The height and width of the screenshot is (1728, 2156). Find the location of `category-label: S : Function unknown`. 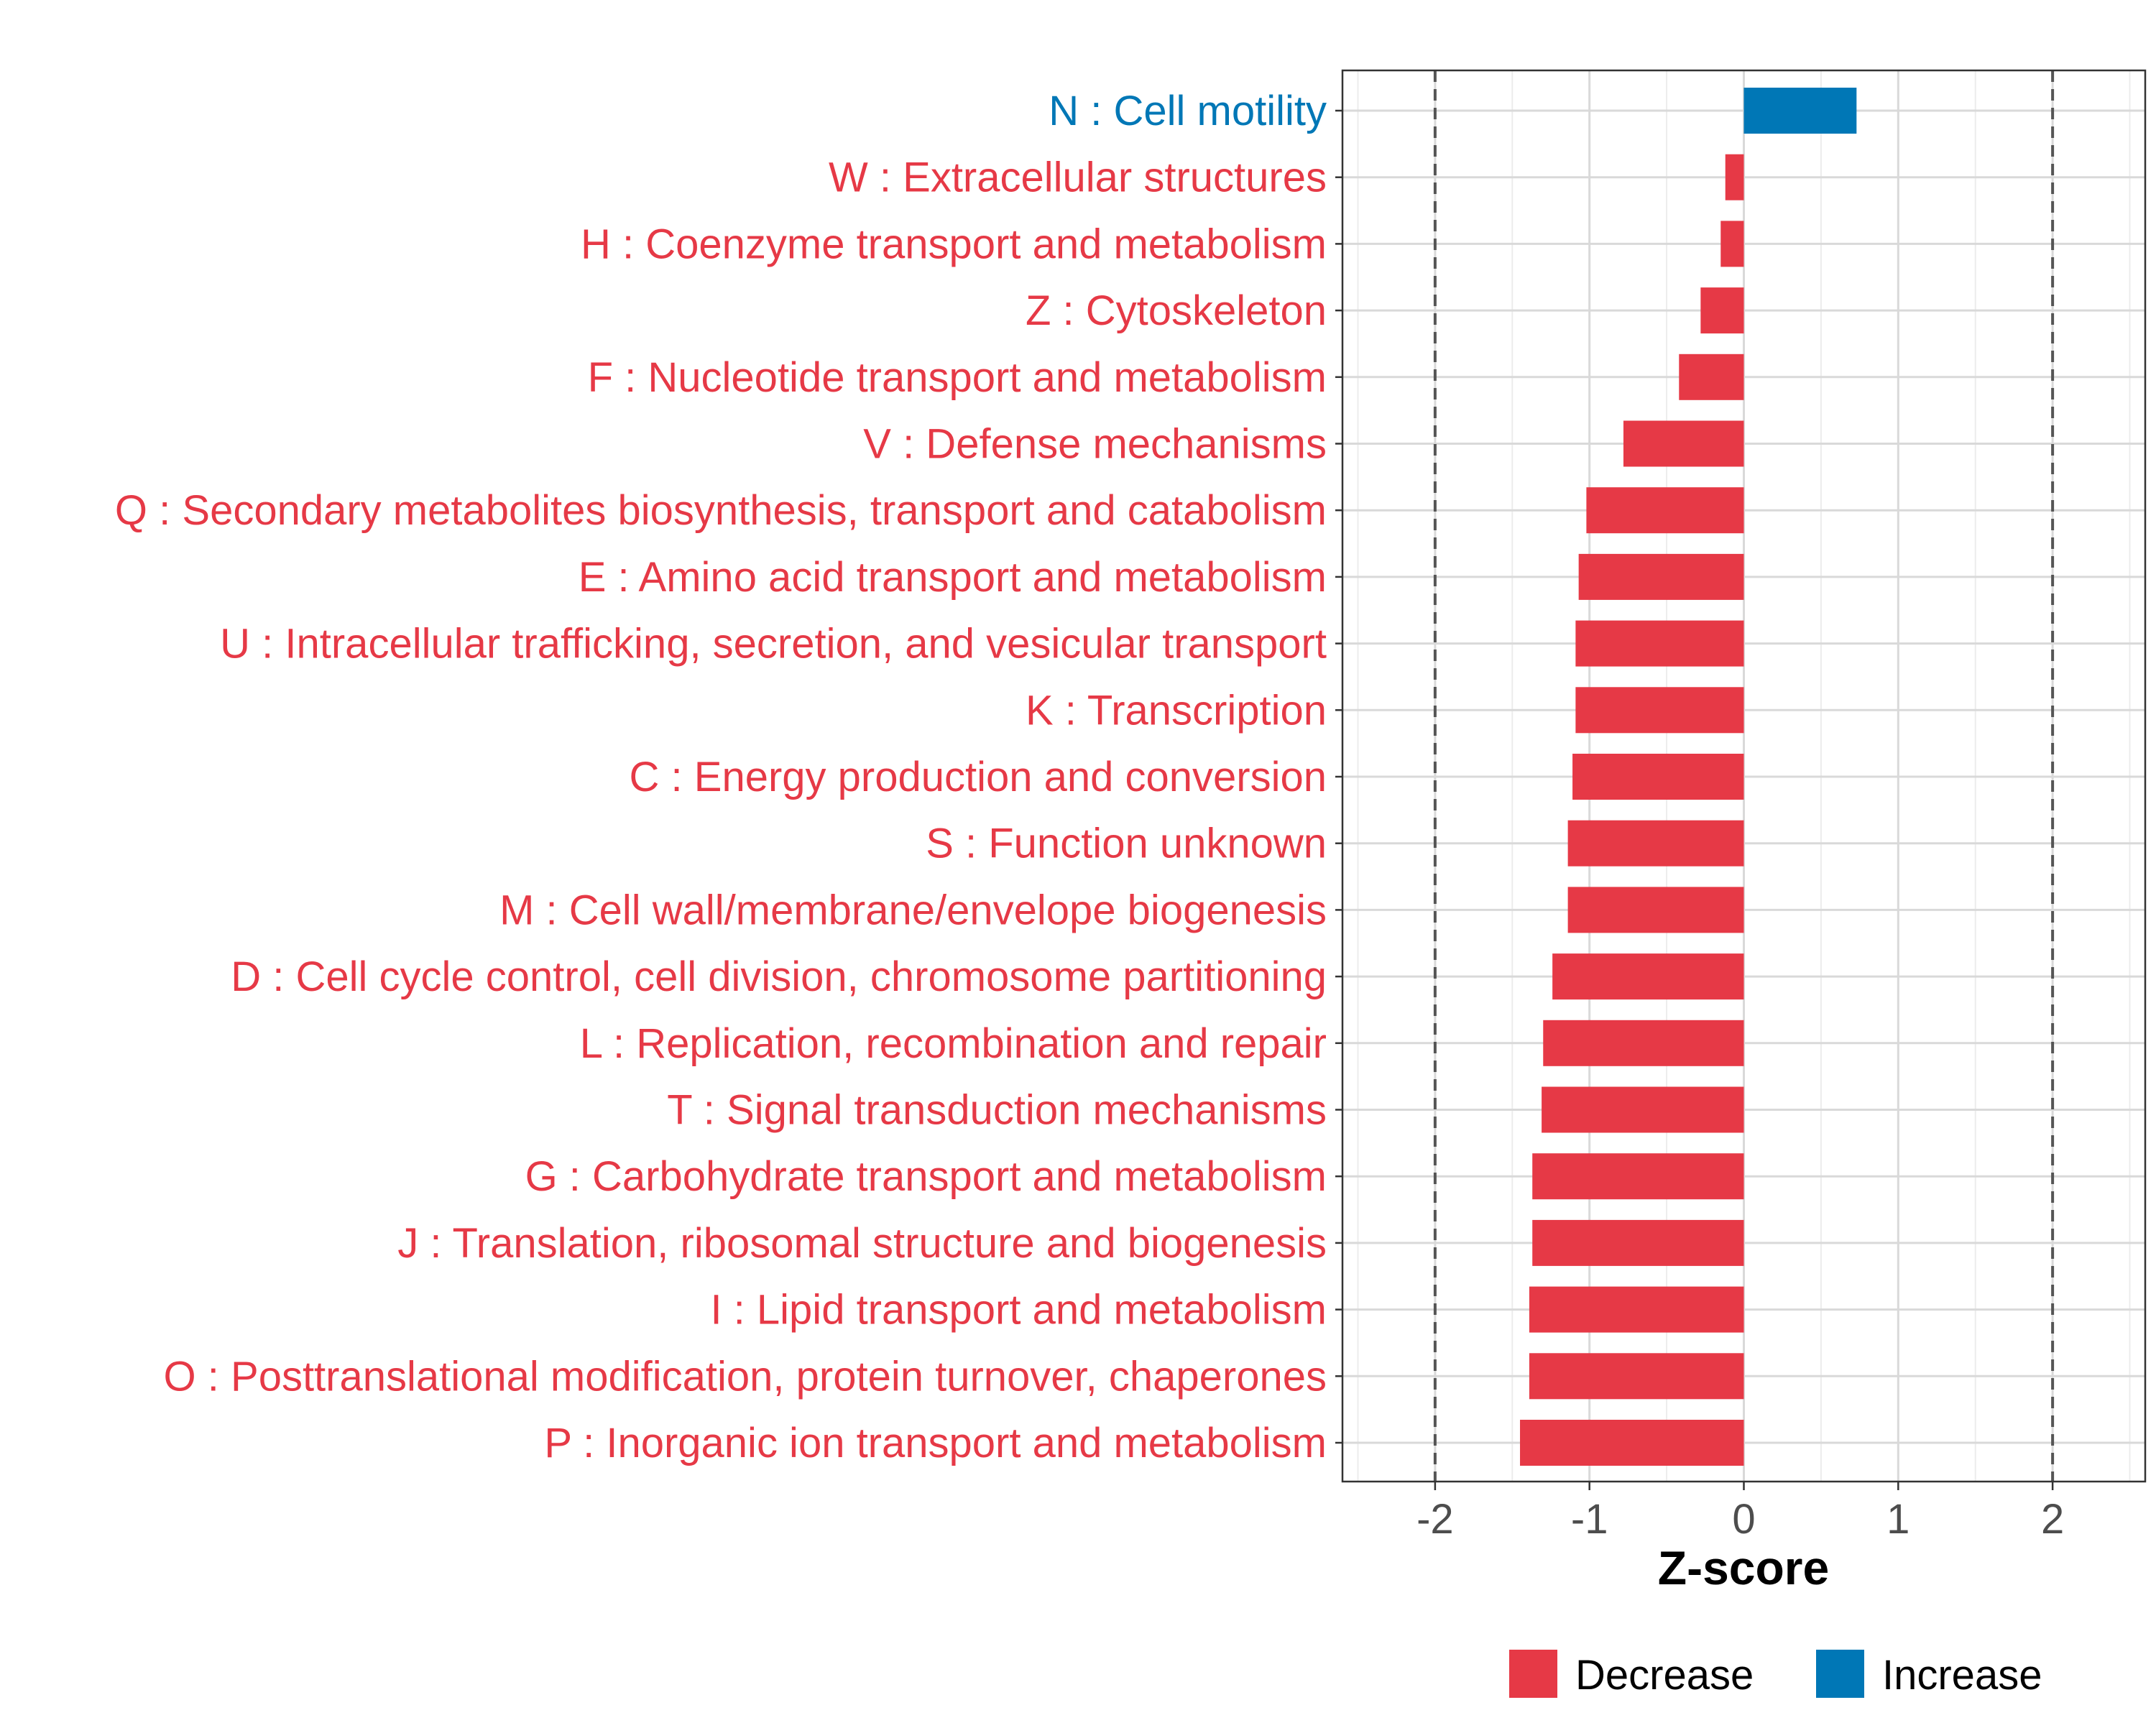

category-label: S : Function unknown is located at coordinates (1126, 844).